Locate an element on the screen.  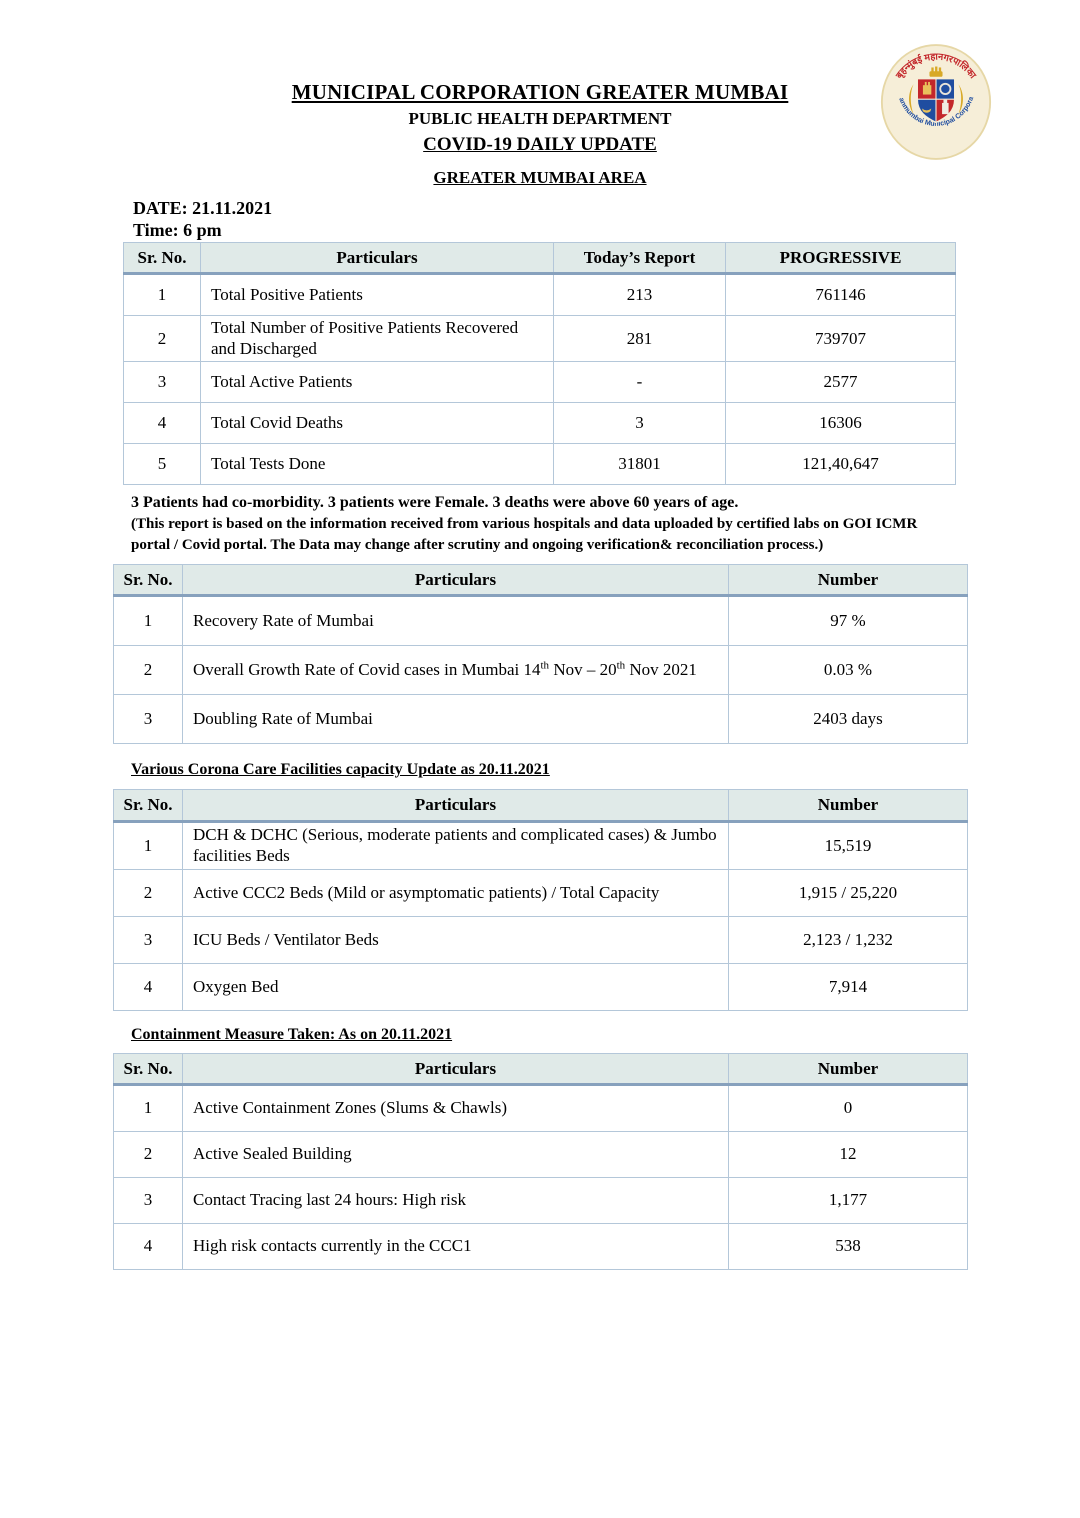
table-cell: 1,177 is located at coordinates (848, 1200).